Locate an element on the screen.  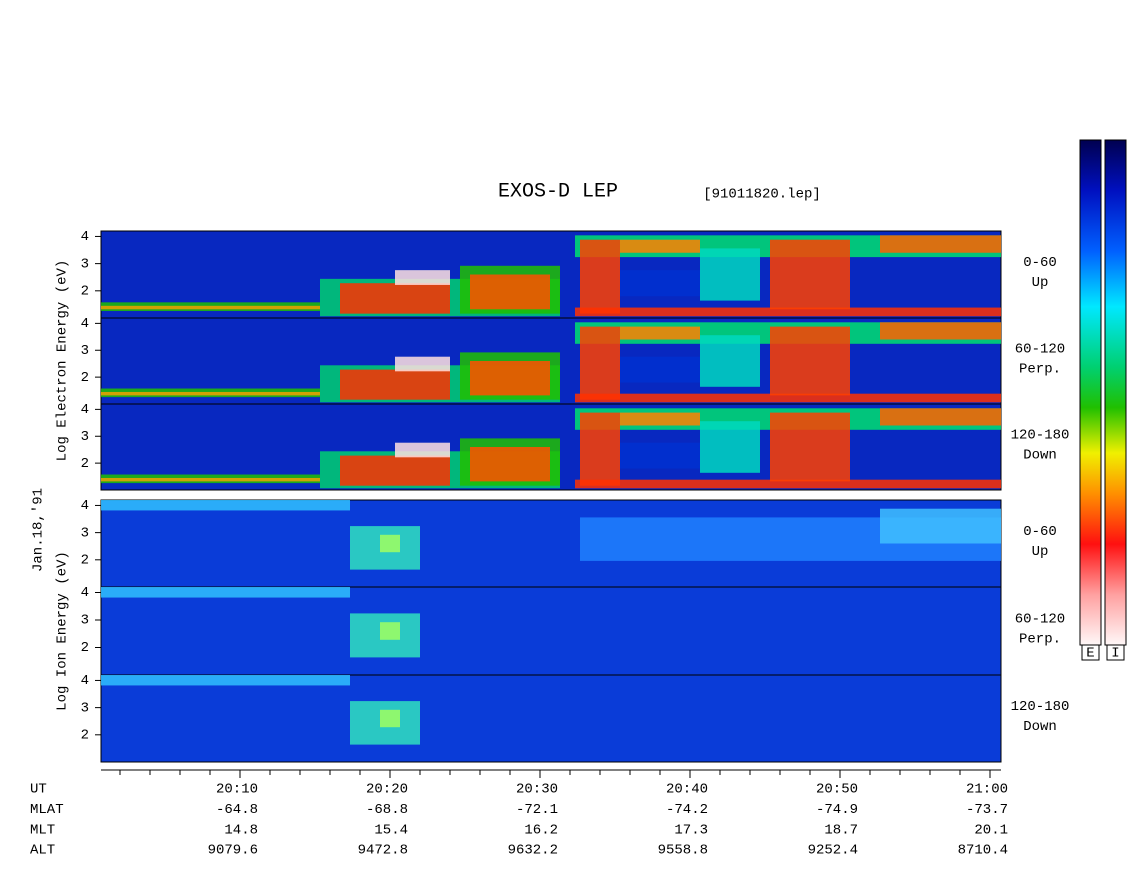
orbit-value: 20:40 is located at coordinates (687, 790).